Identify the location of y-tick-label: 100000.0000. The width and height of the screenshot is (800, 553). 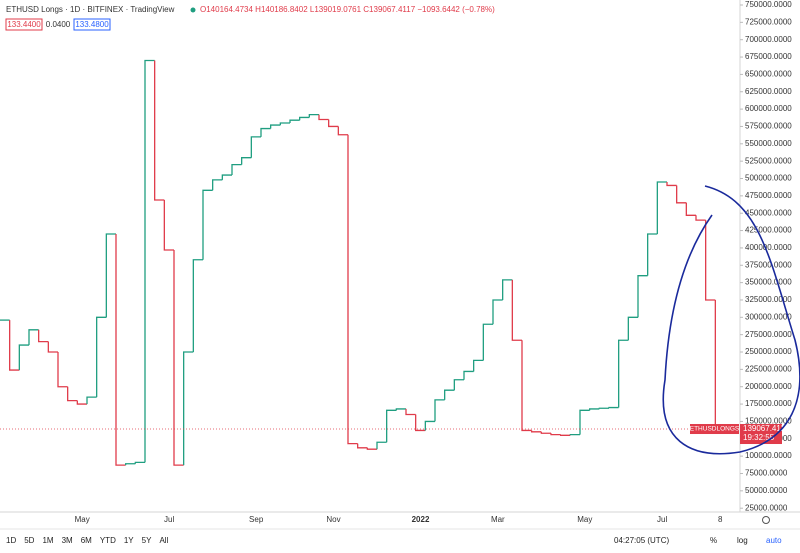
(768, 455).